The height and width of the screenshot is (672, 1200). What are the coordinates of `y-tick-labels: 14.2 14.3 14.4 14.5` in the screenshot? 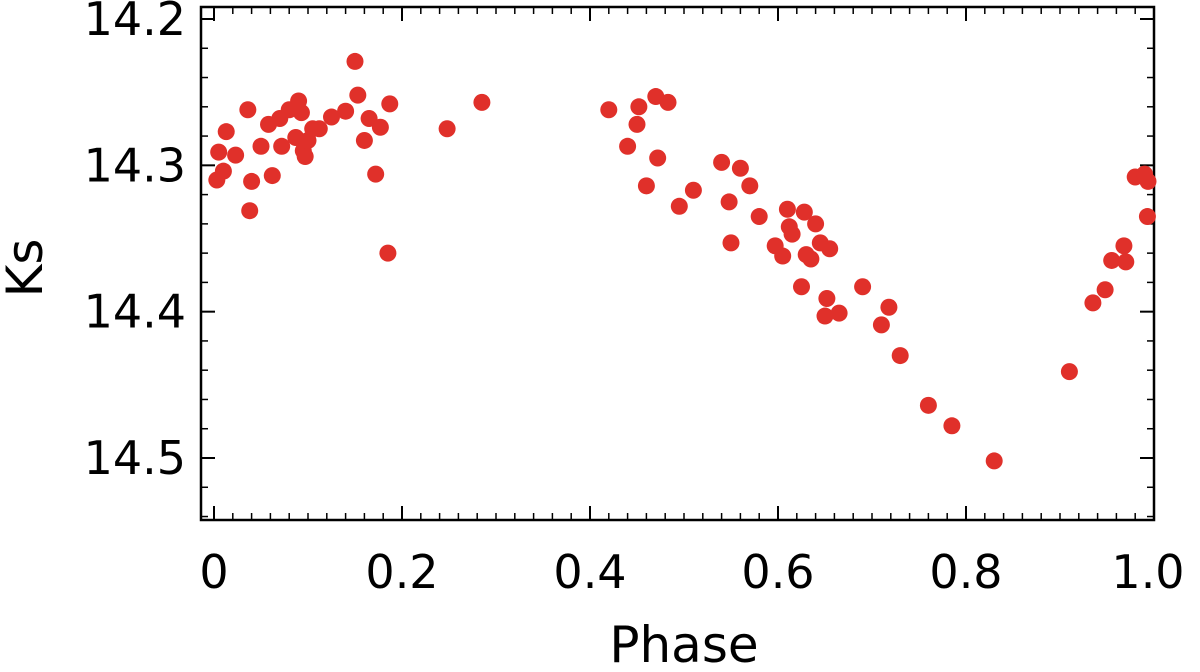 It's located at (135, 242).